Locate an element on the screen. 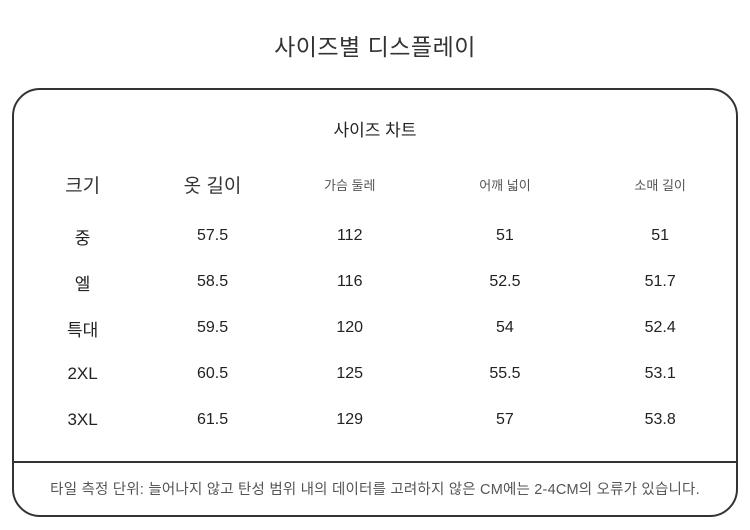 The image size is (750, 530). size-label: 3XL is located at coordinates (82, 419).